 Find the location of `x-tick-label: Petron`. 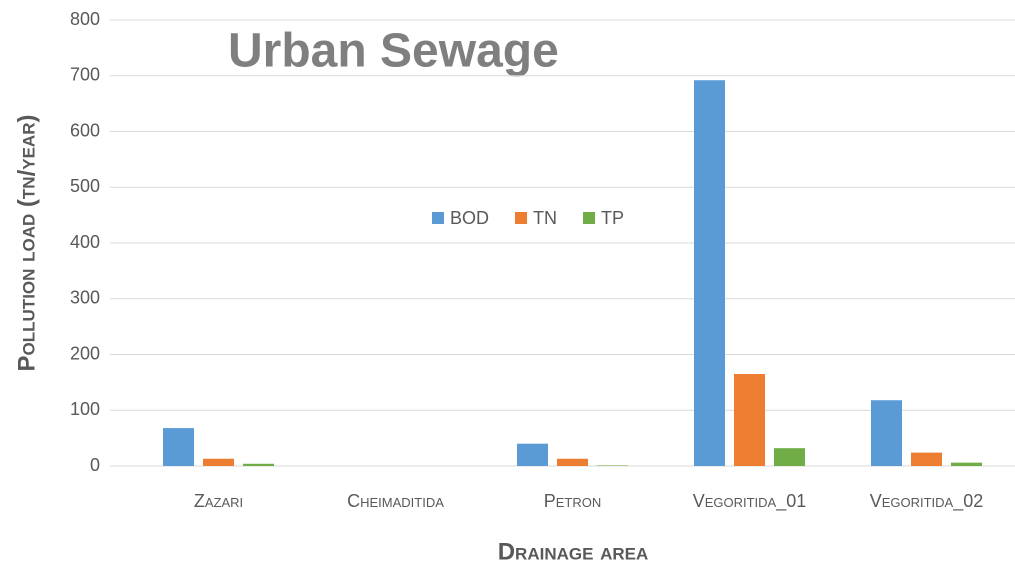

x-tick-label: Petron is located at coordinates (573, 501).